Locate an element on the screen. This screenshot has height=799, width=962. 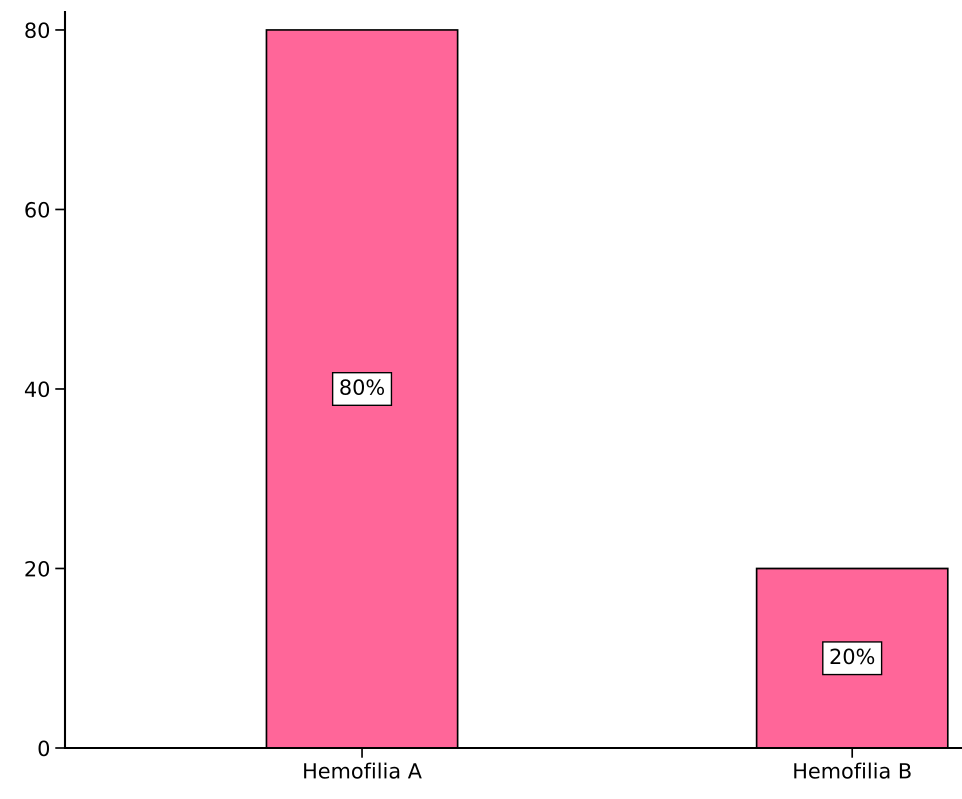
y-tick-label: 20 is located at coordinates (37, 568).